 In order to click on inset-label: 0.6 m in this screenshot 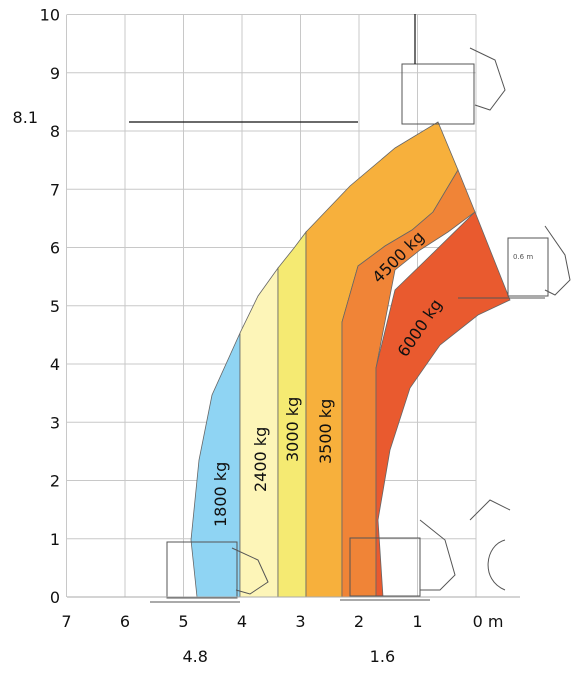, I will do `click(523, 257)`.